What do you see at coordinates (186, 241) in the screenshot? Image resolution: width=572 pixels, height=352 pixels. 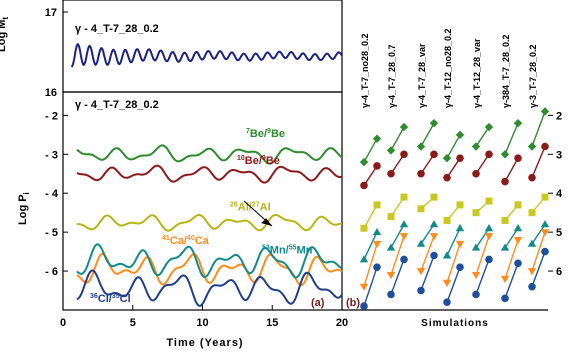 I see `panel-a-series-label: 41Ca/40Ca` at bounding box center [186, 241].